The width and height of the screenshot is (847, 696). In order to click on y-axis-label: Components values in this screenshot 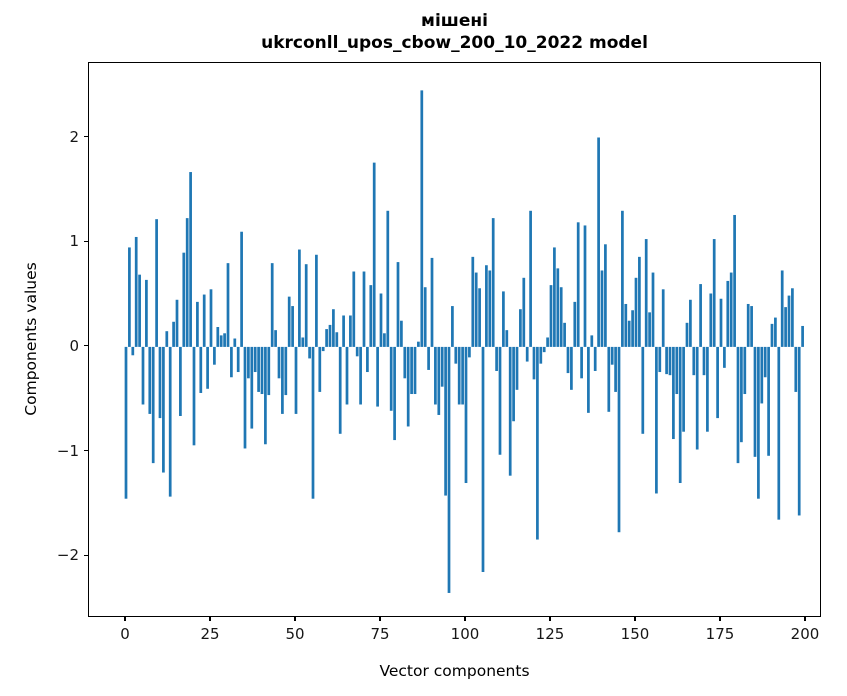, I will do `click(31, 339)`.